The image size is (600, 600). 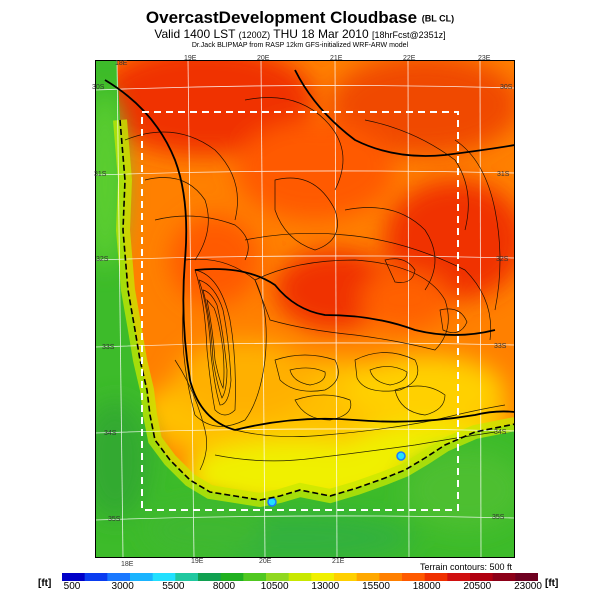 What do you see at coordinates (338, 561) in the screenshot?
I see `lon-tick-bottom: 21E` at bounding box center [338, 561].